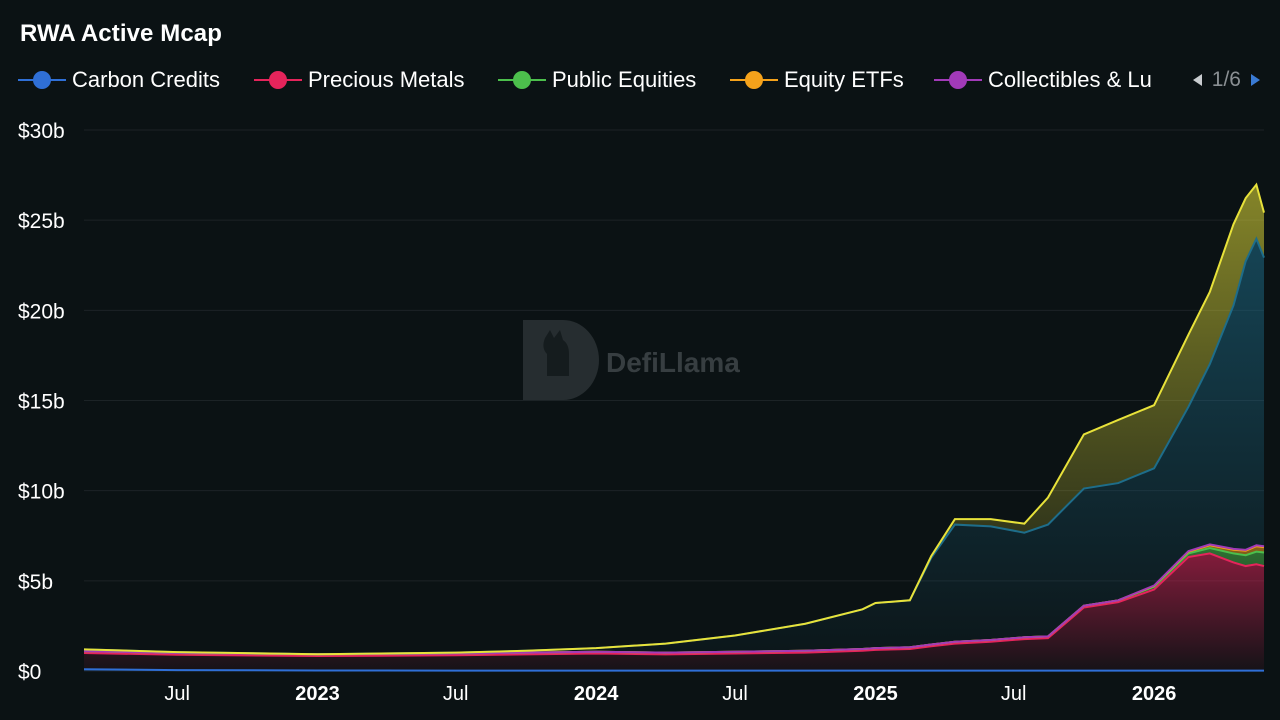 This screenshot has height=720, width=1280. I want to click on llama-logo-icon, so click(561, 360).